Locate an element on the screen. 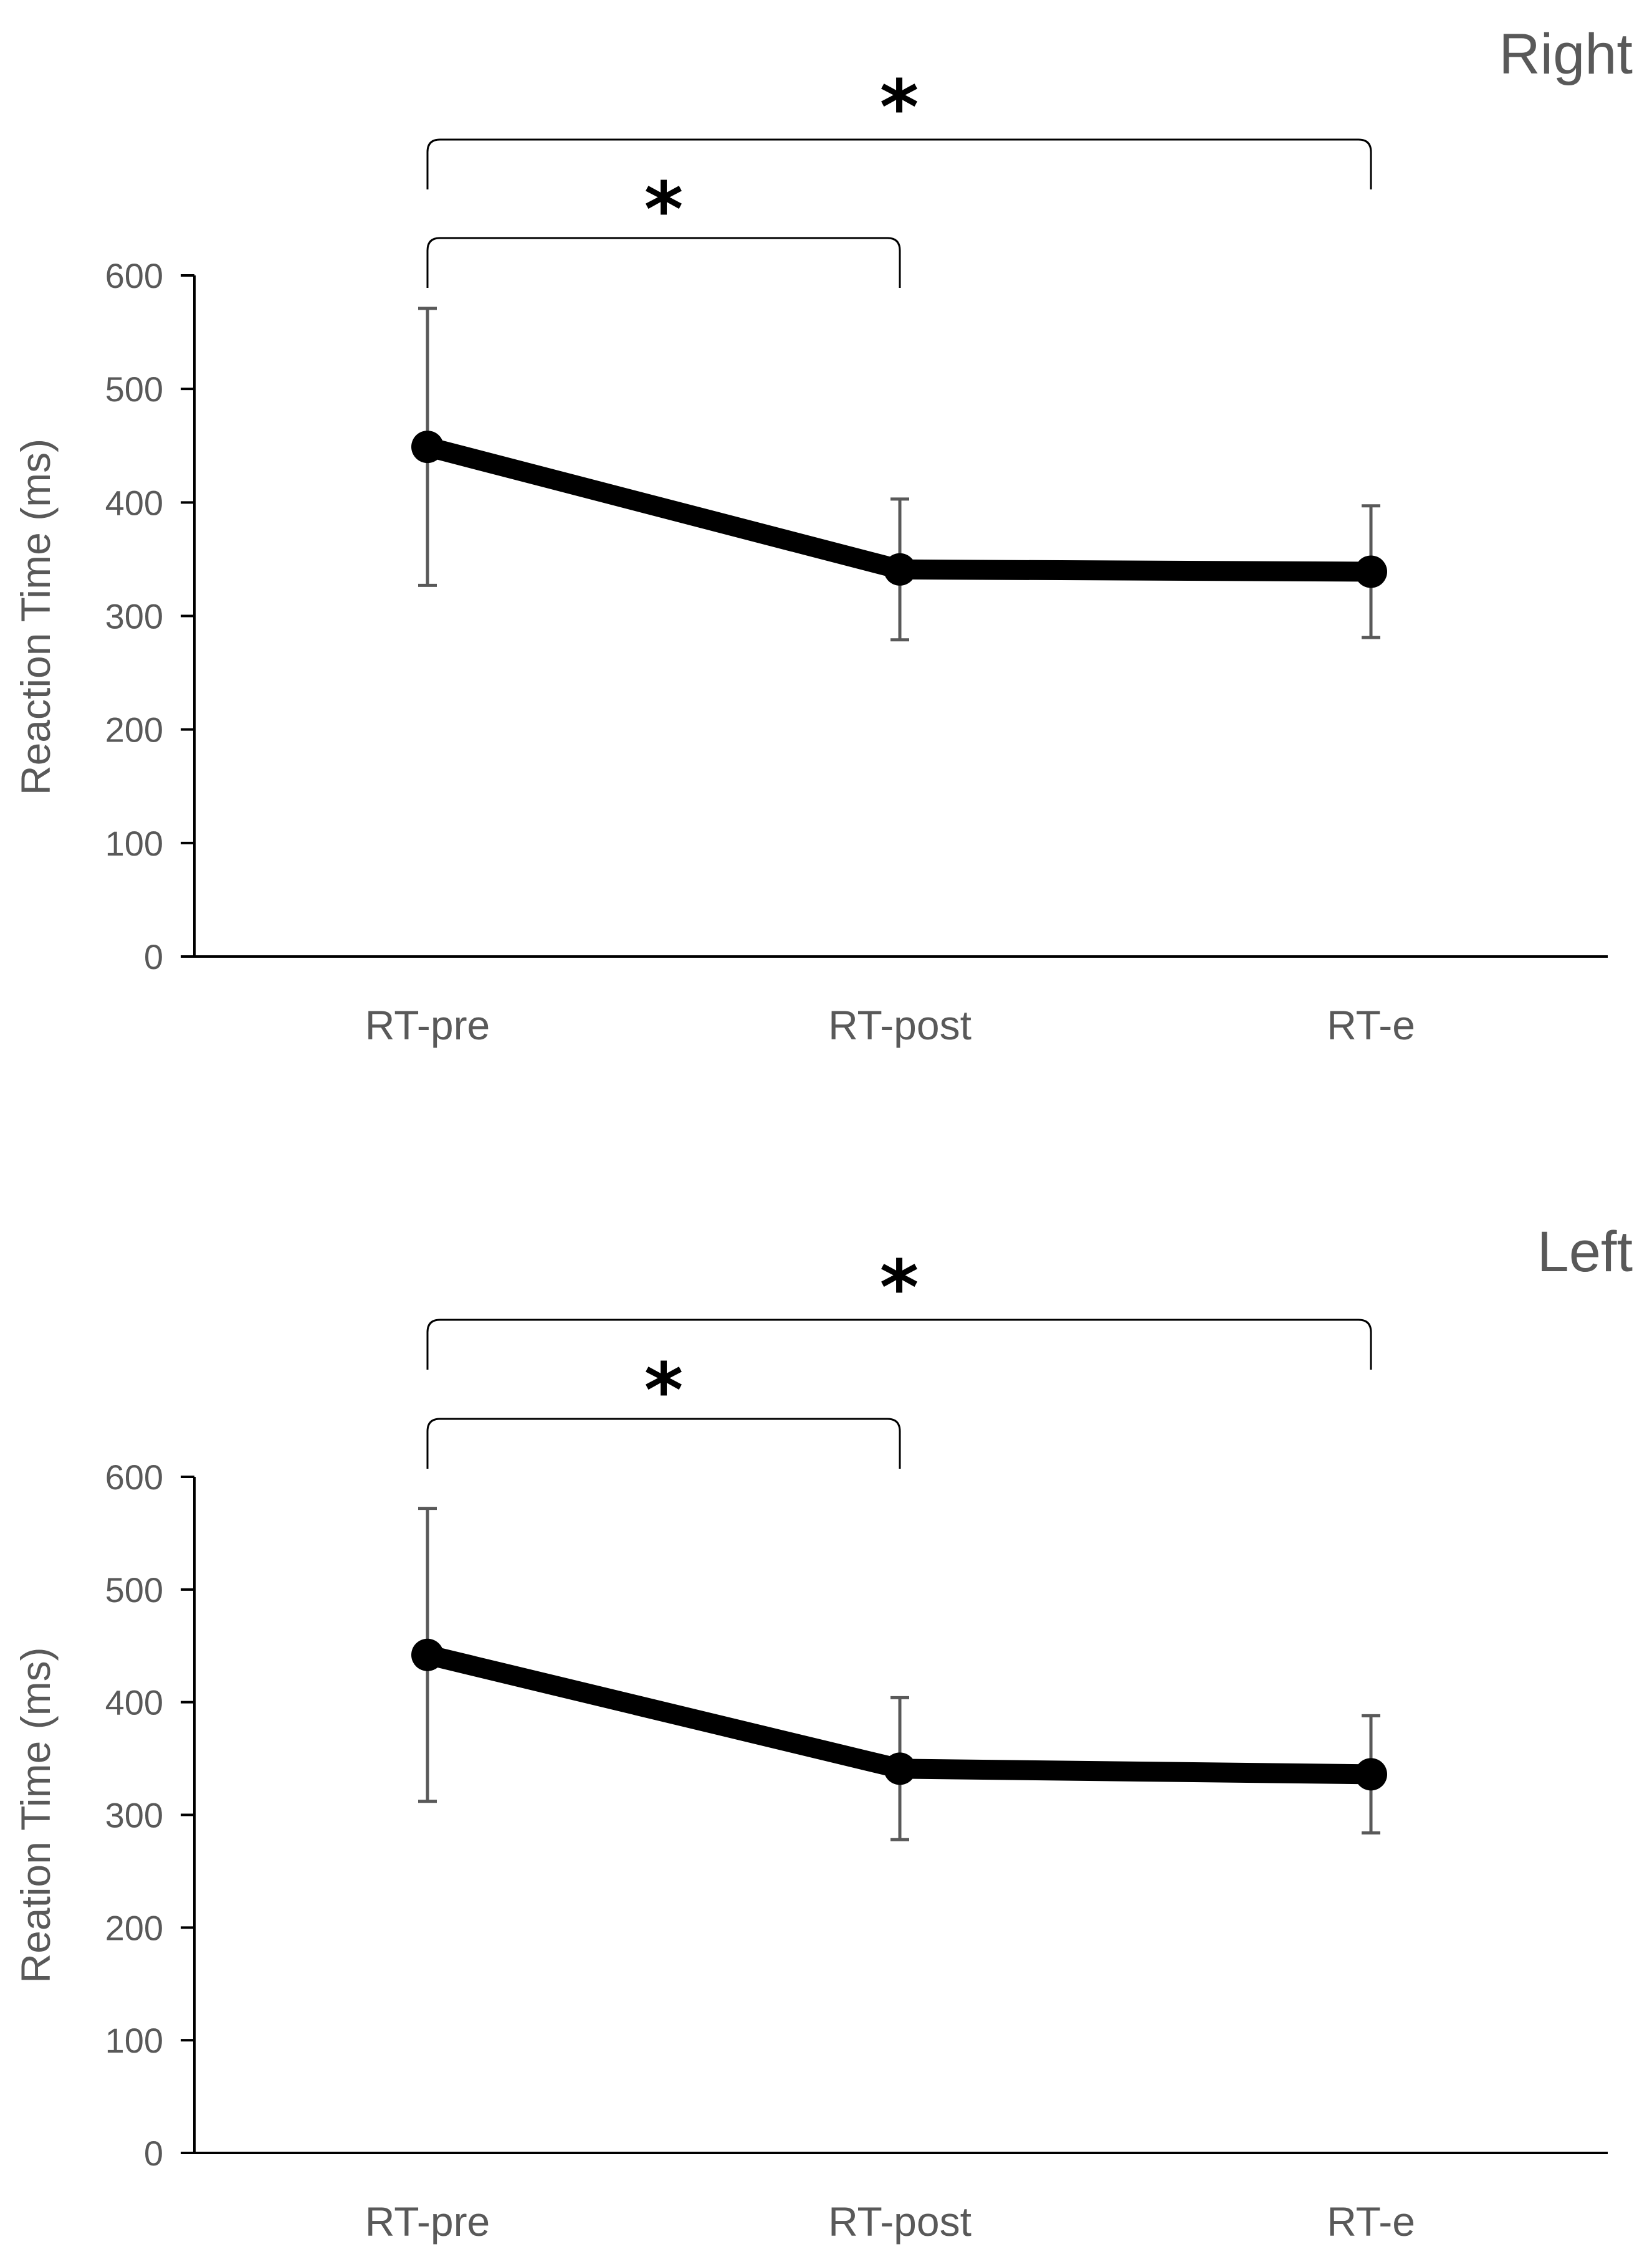  panel-title: Right is located at coordinates (1566, 54).